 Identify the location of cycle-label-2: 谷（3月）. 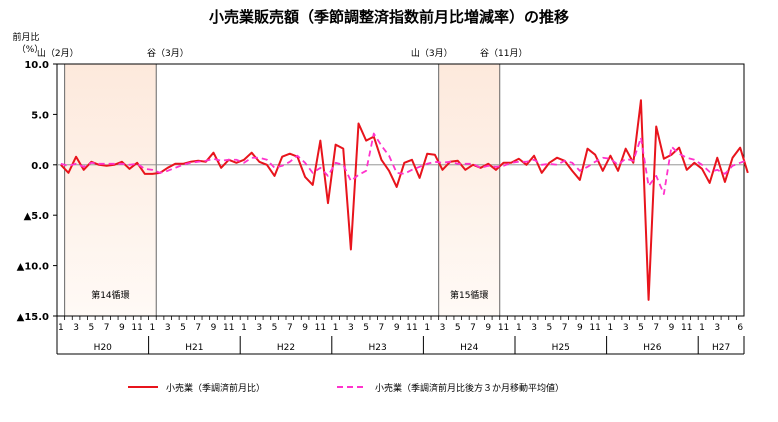
(168, 53).